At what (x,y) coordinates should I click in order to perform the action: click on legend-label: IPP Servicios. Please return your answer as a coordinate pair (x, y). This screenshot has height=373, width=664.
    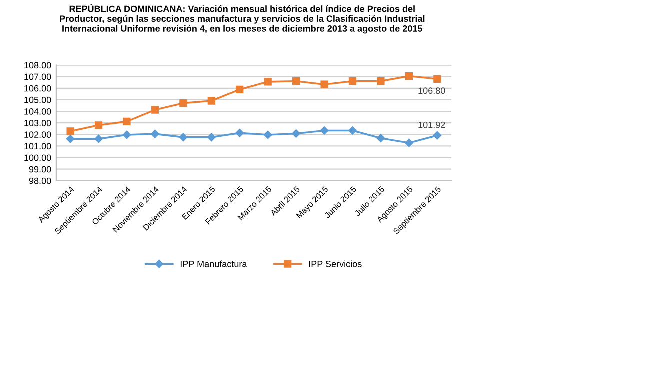
    Looking at the image, I should click on (335, 264).